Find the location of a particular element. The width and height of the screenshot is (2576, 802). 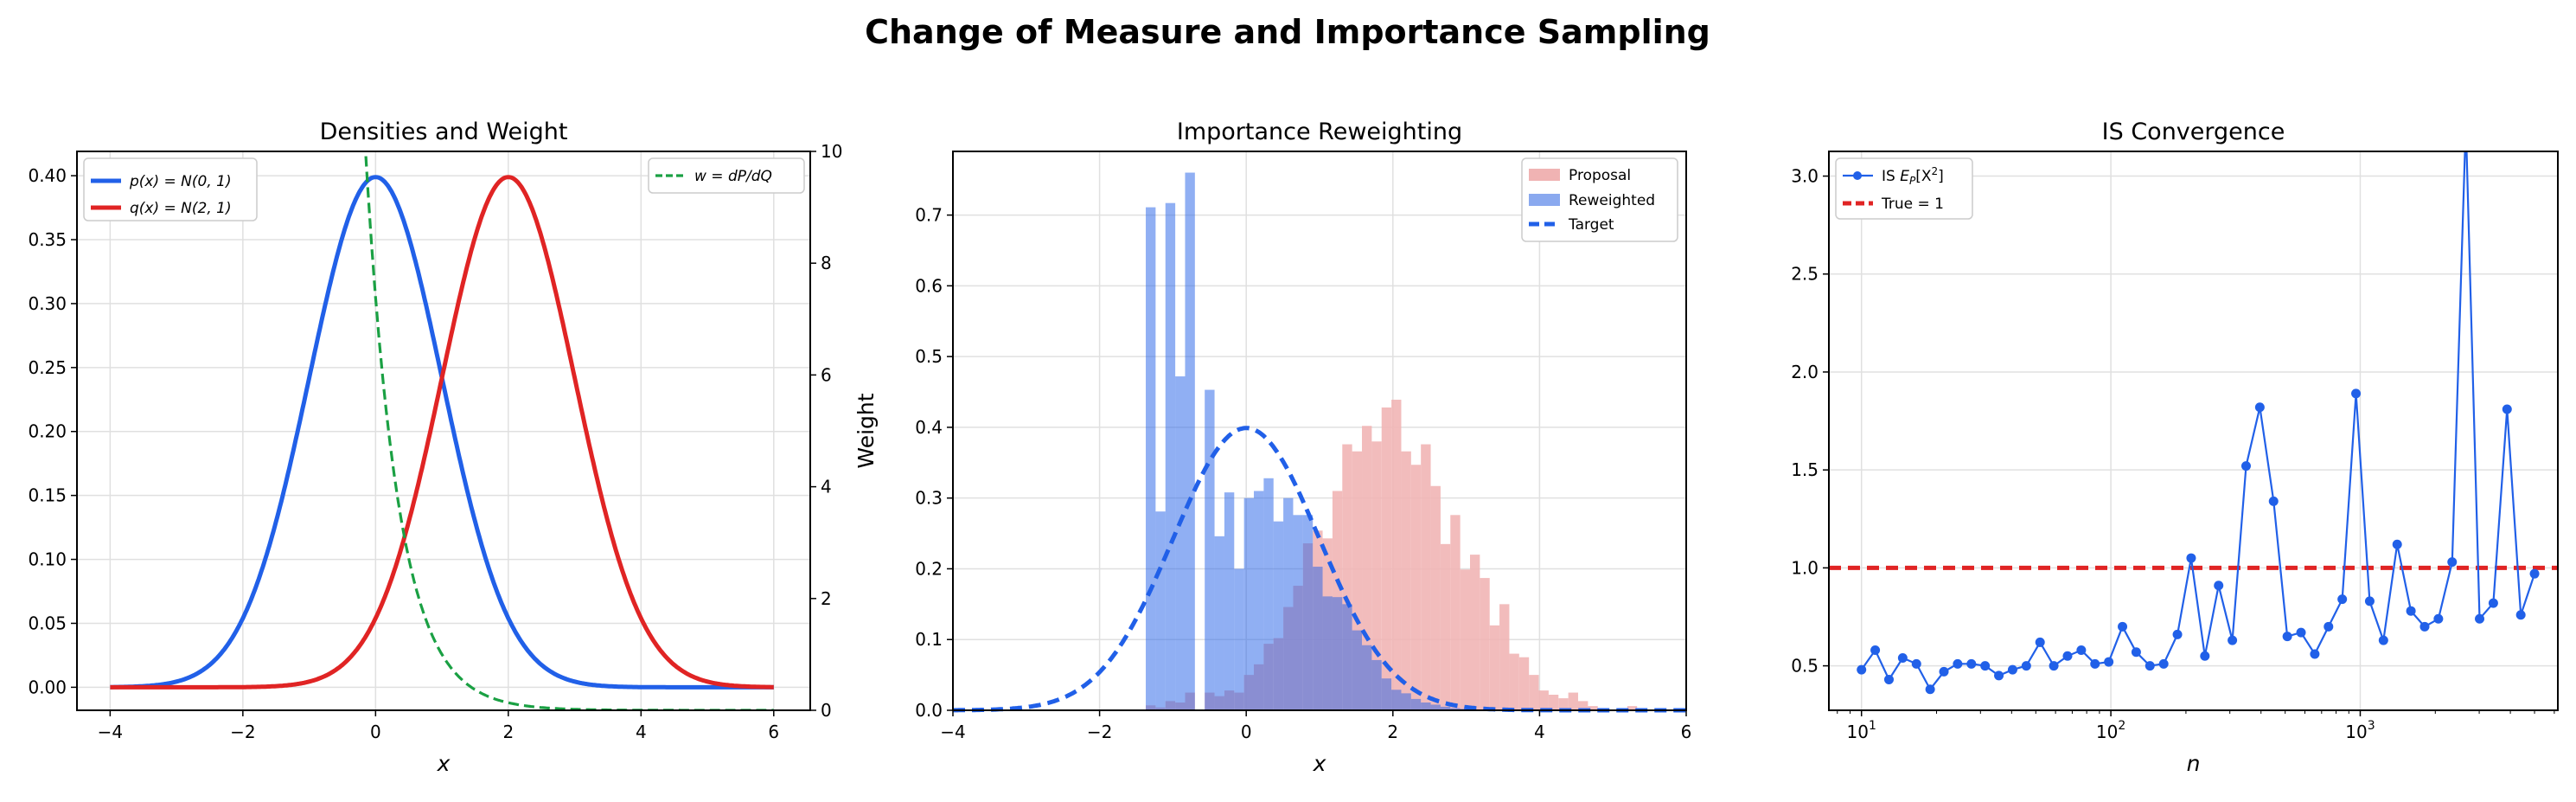

x-tick-label: −2 is located at coordinates (243, 732).